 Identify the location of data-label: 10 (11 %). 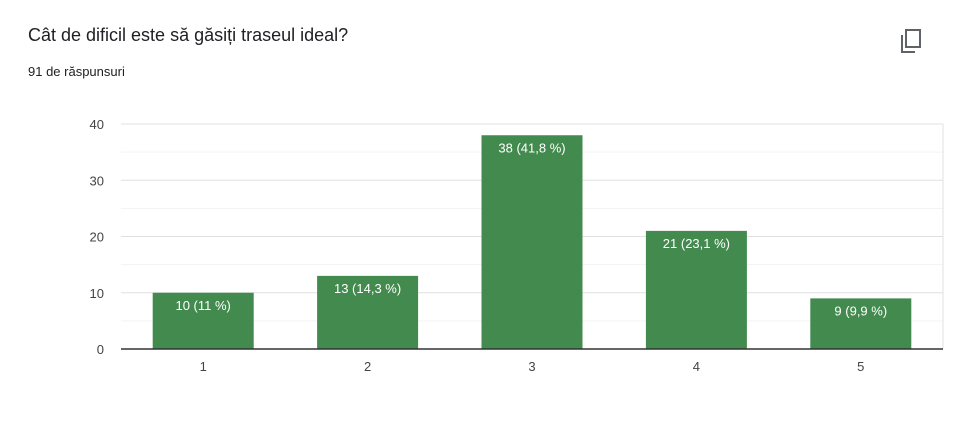
(202, 305).